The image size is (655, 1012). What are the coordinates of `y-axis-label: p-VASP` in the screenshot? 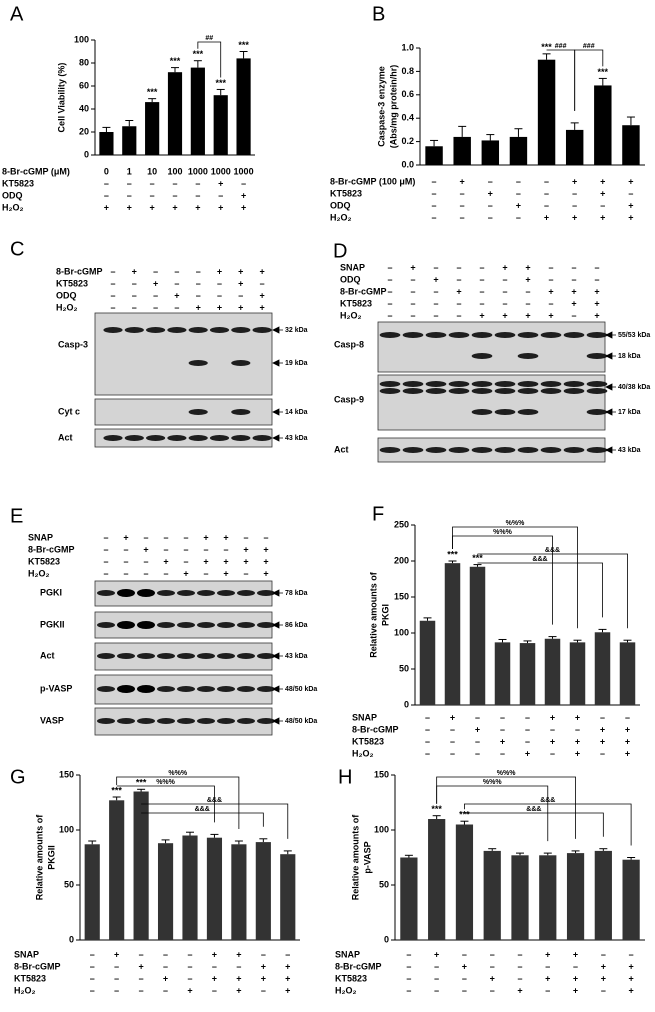 It's located at (367, 857).